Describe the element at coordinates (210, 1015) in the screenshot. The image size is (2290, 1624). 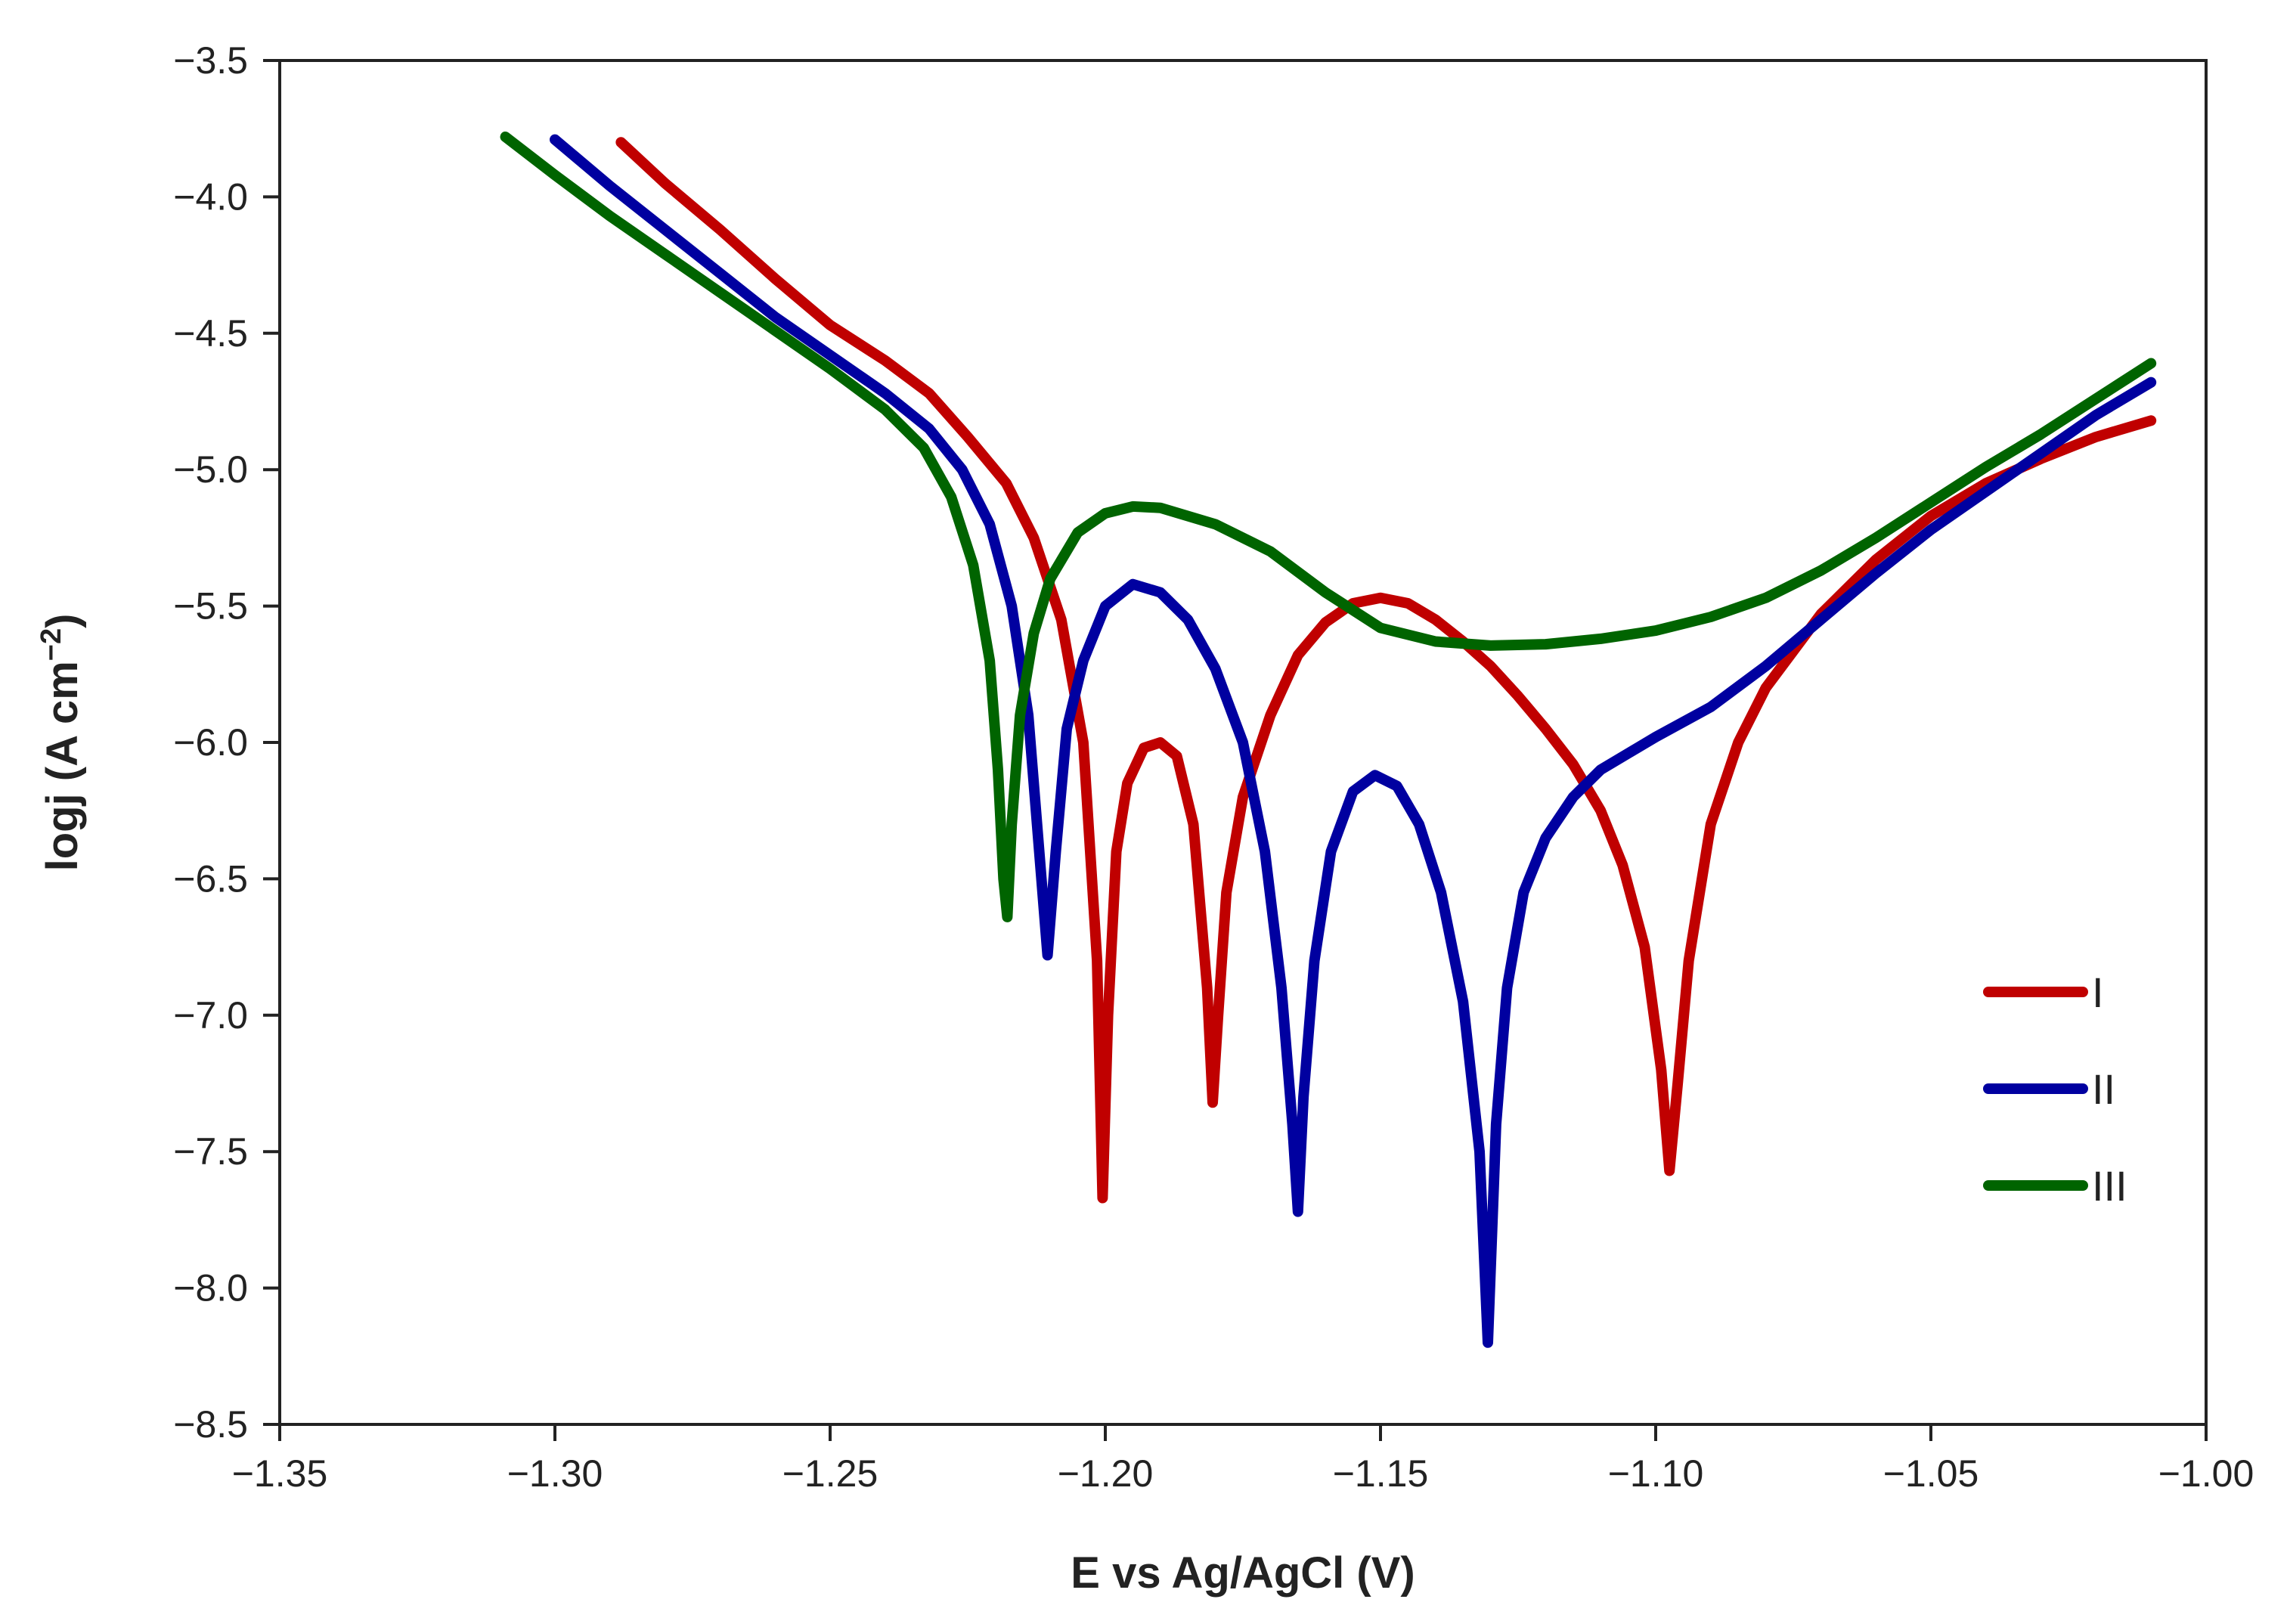
I see `y-tick-label: −7.0` at that location.